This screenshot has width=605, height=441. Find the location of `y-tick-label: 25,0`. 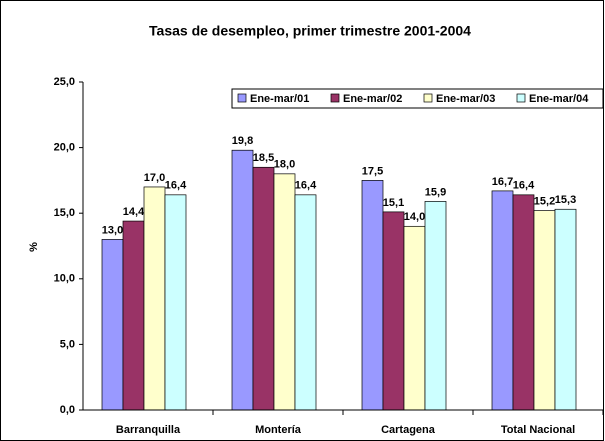

y-tick-label: 25,0 is located at coordinates (64, 82).